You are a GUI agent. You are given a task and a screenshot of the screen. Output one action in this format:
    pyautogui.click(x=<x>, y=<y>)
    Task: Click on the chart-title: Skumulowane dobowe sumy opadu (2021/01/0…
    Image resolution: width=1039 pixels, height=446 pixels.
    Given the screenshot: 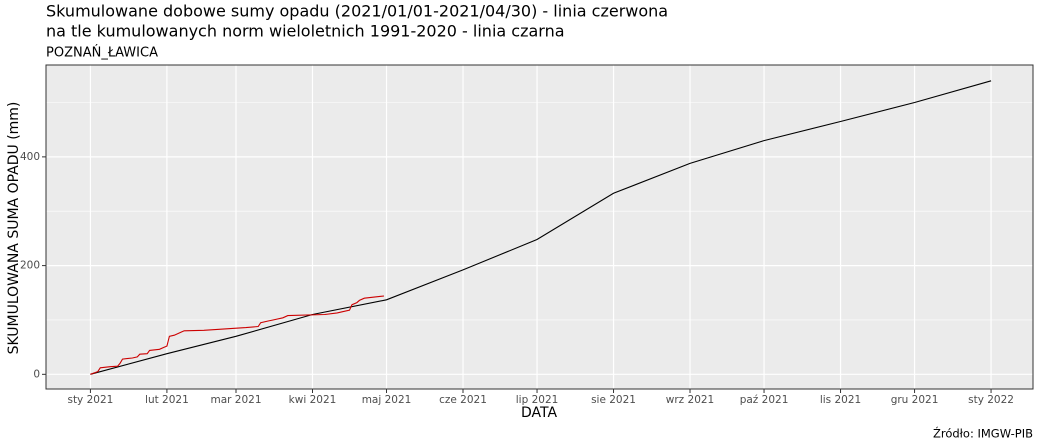 What is the action you would take?
    pyautogui.click(x=357, y=11)
    